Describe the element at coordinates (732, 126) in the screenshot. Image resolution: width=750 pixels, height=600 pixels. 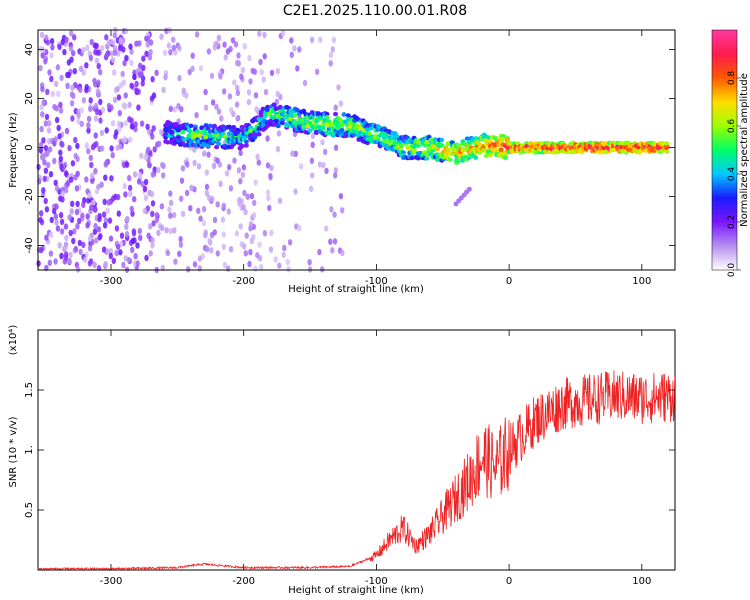
I see `colorbar-tick-label: 0.6` at that location.